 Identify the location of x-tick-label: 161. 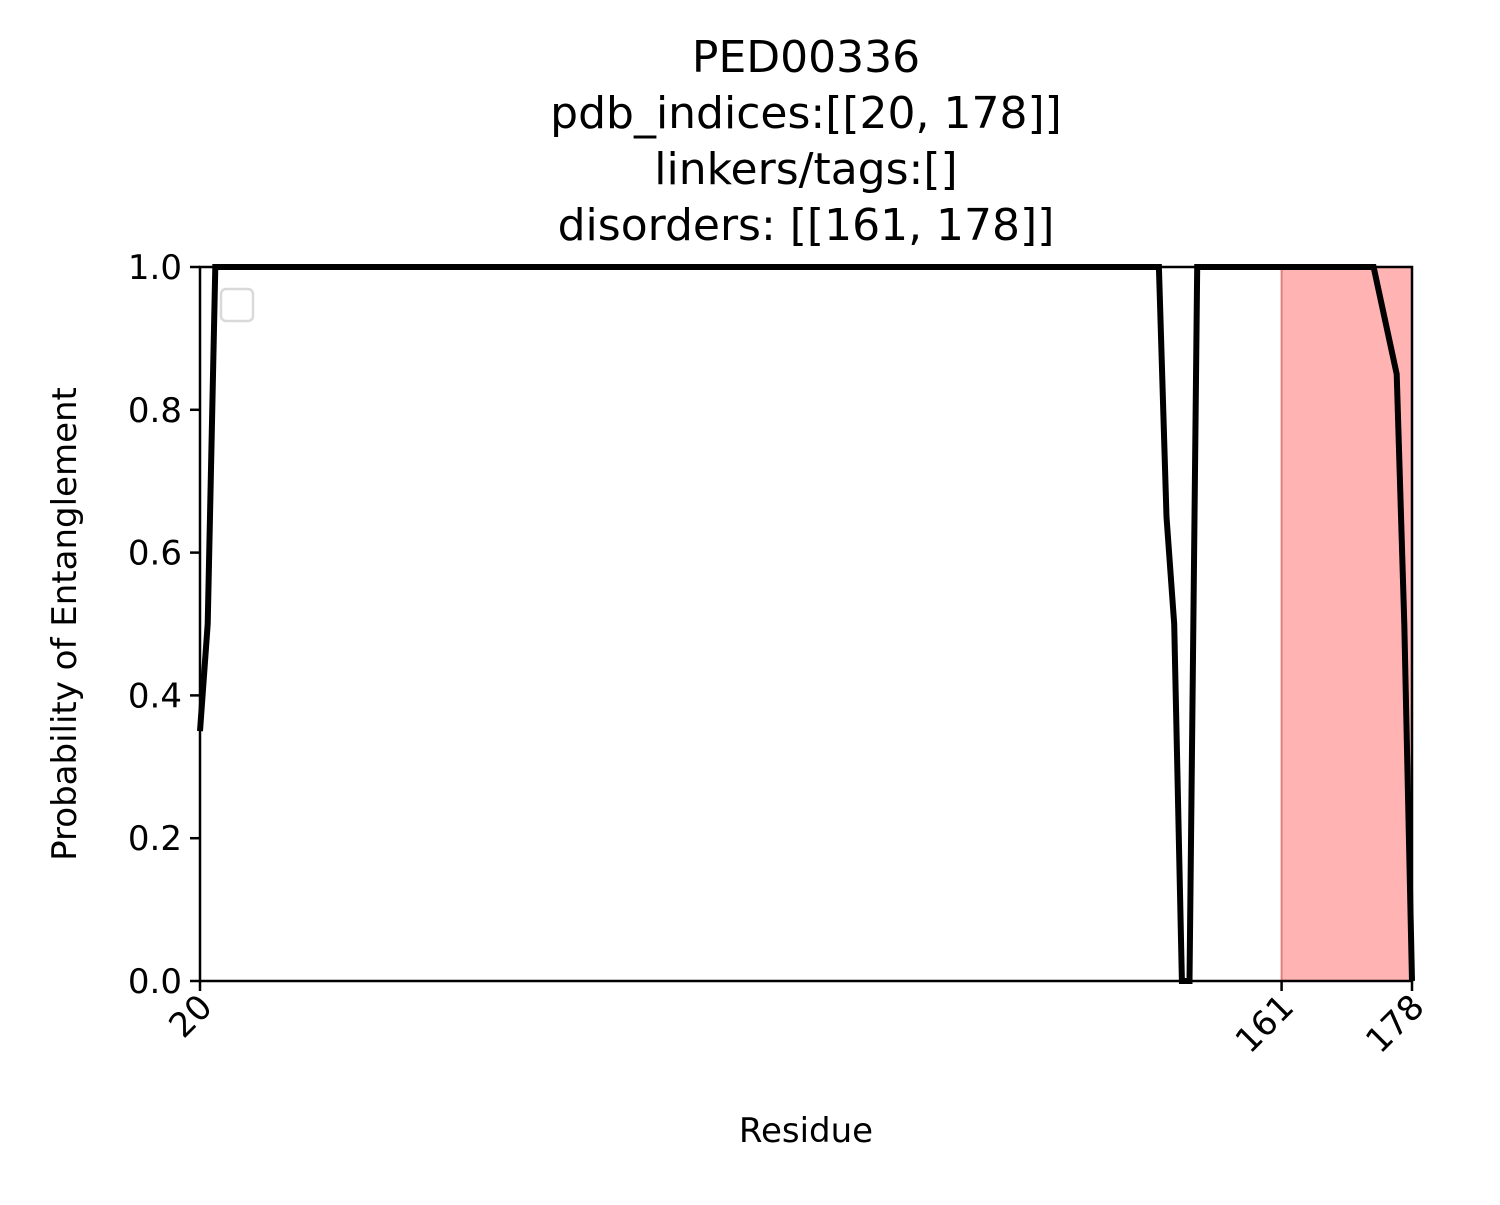
(1265, 1024).